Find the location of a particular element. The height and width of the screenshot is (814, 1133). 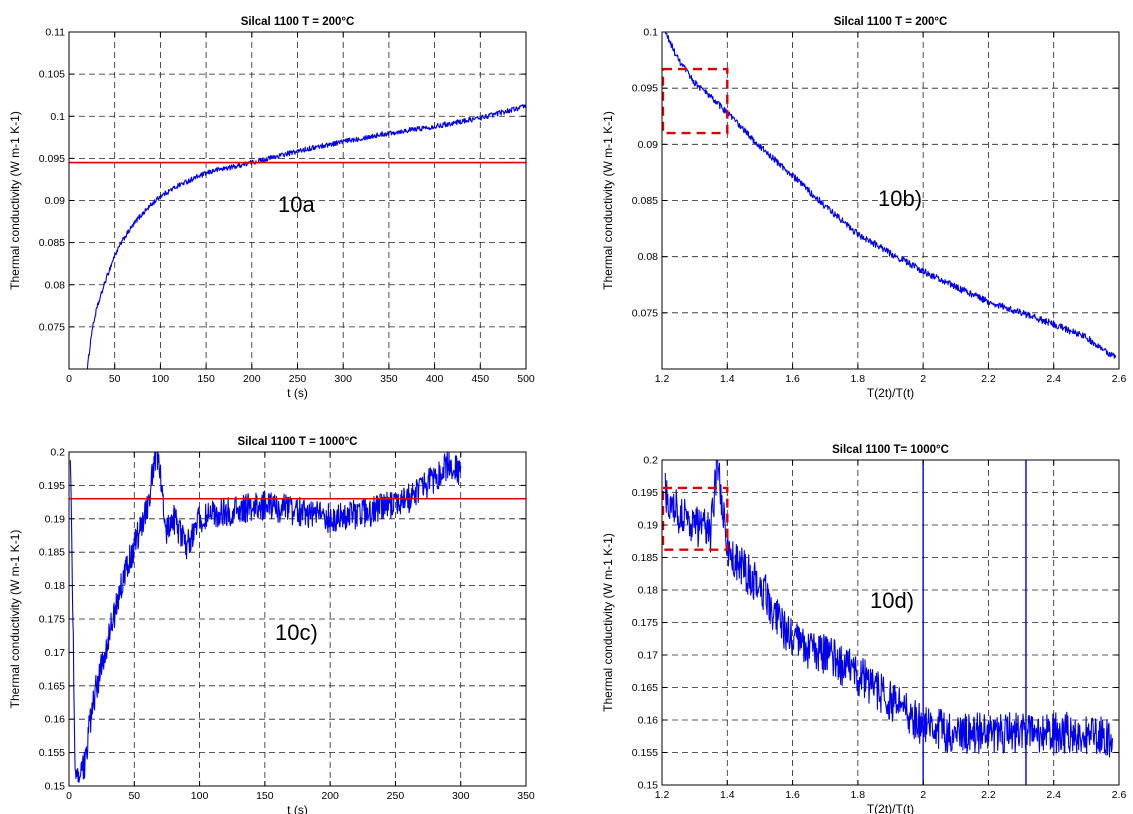

data-layer is located at coordinates (306, 236).